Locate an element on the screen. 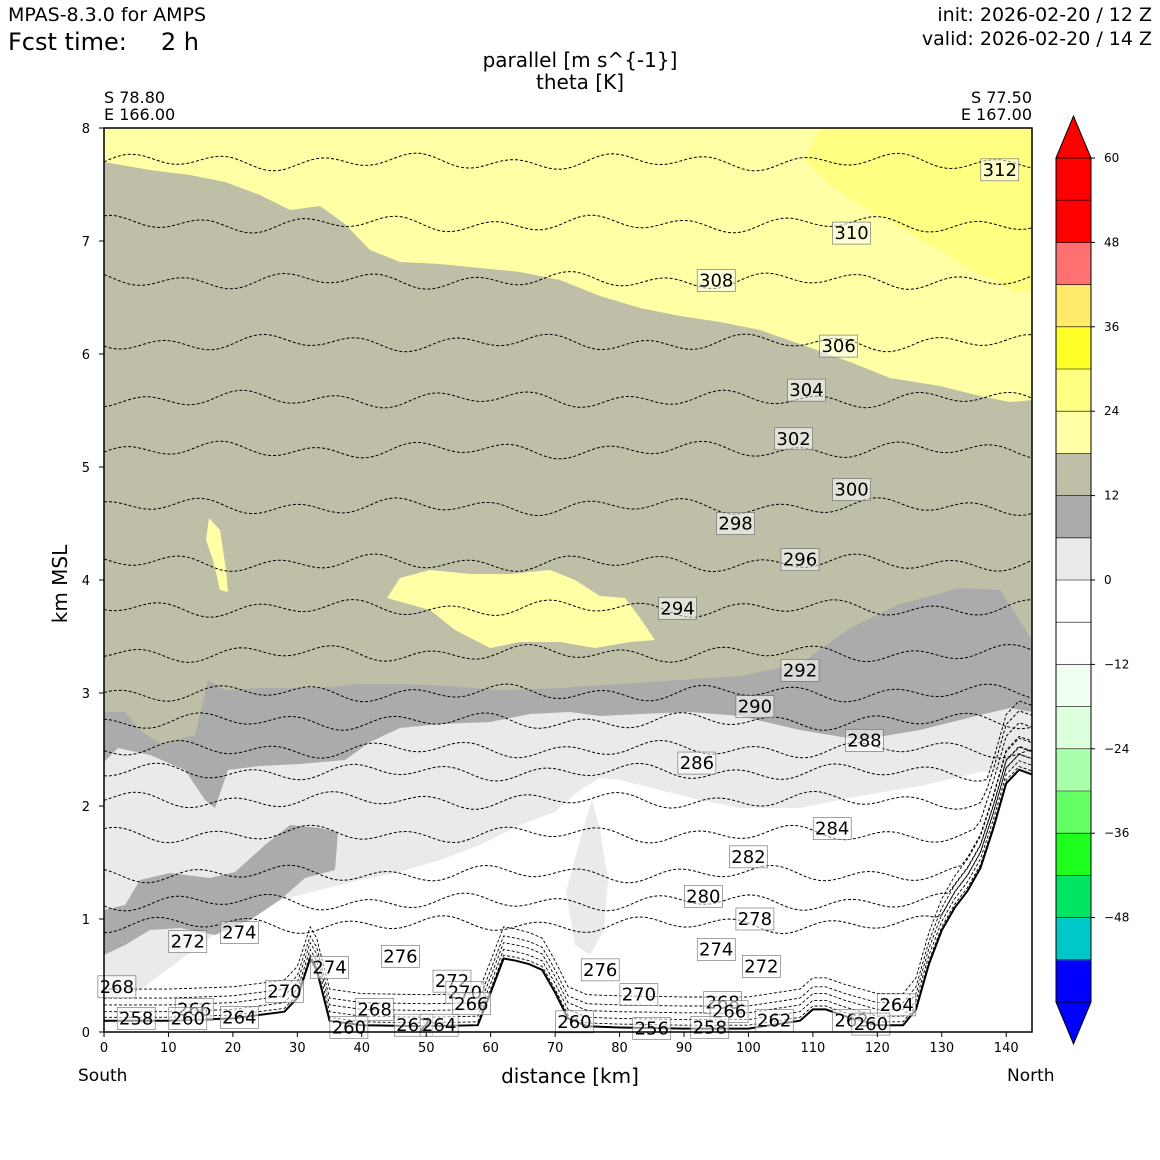  contour-label-text: 274 is located at coordinates (239, 933).